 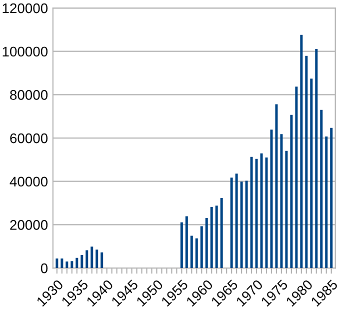 I want to click on y-tick-label: 100000, so click(x=25, y=51).